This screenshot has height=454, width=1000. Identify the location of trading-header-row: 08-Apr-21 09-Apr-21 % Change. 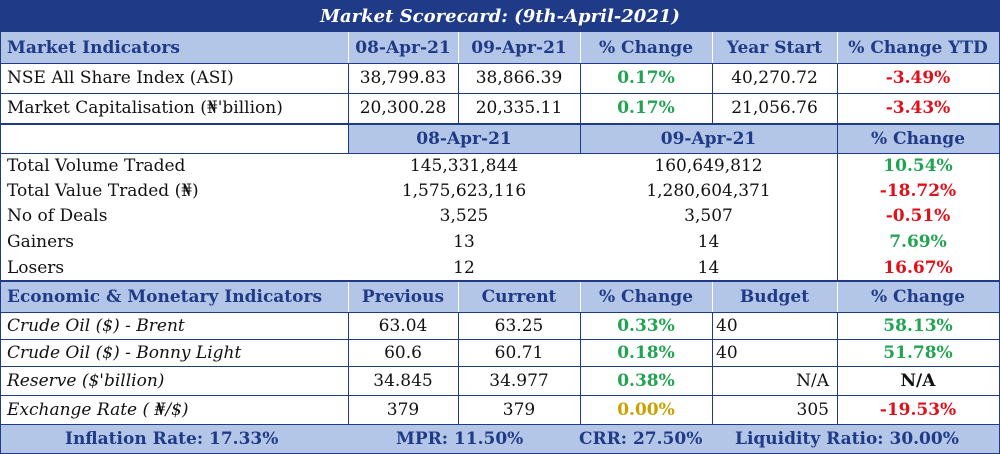
(673, 139).